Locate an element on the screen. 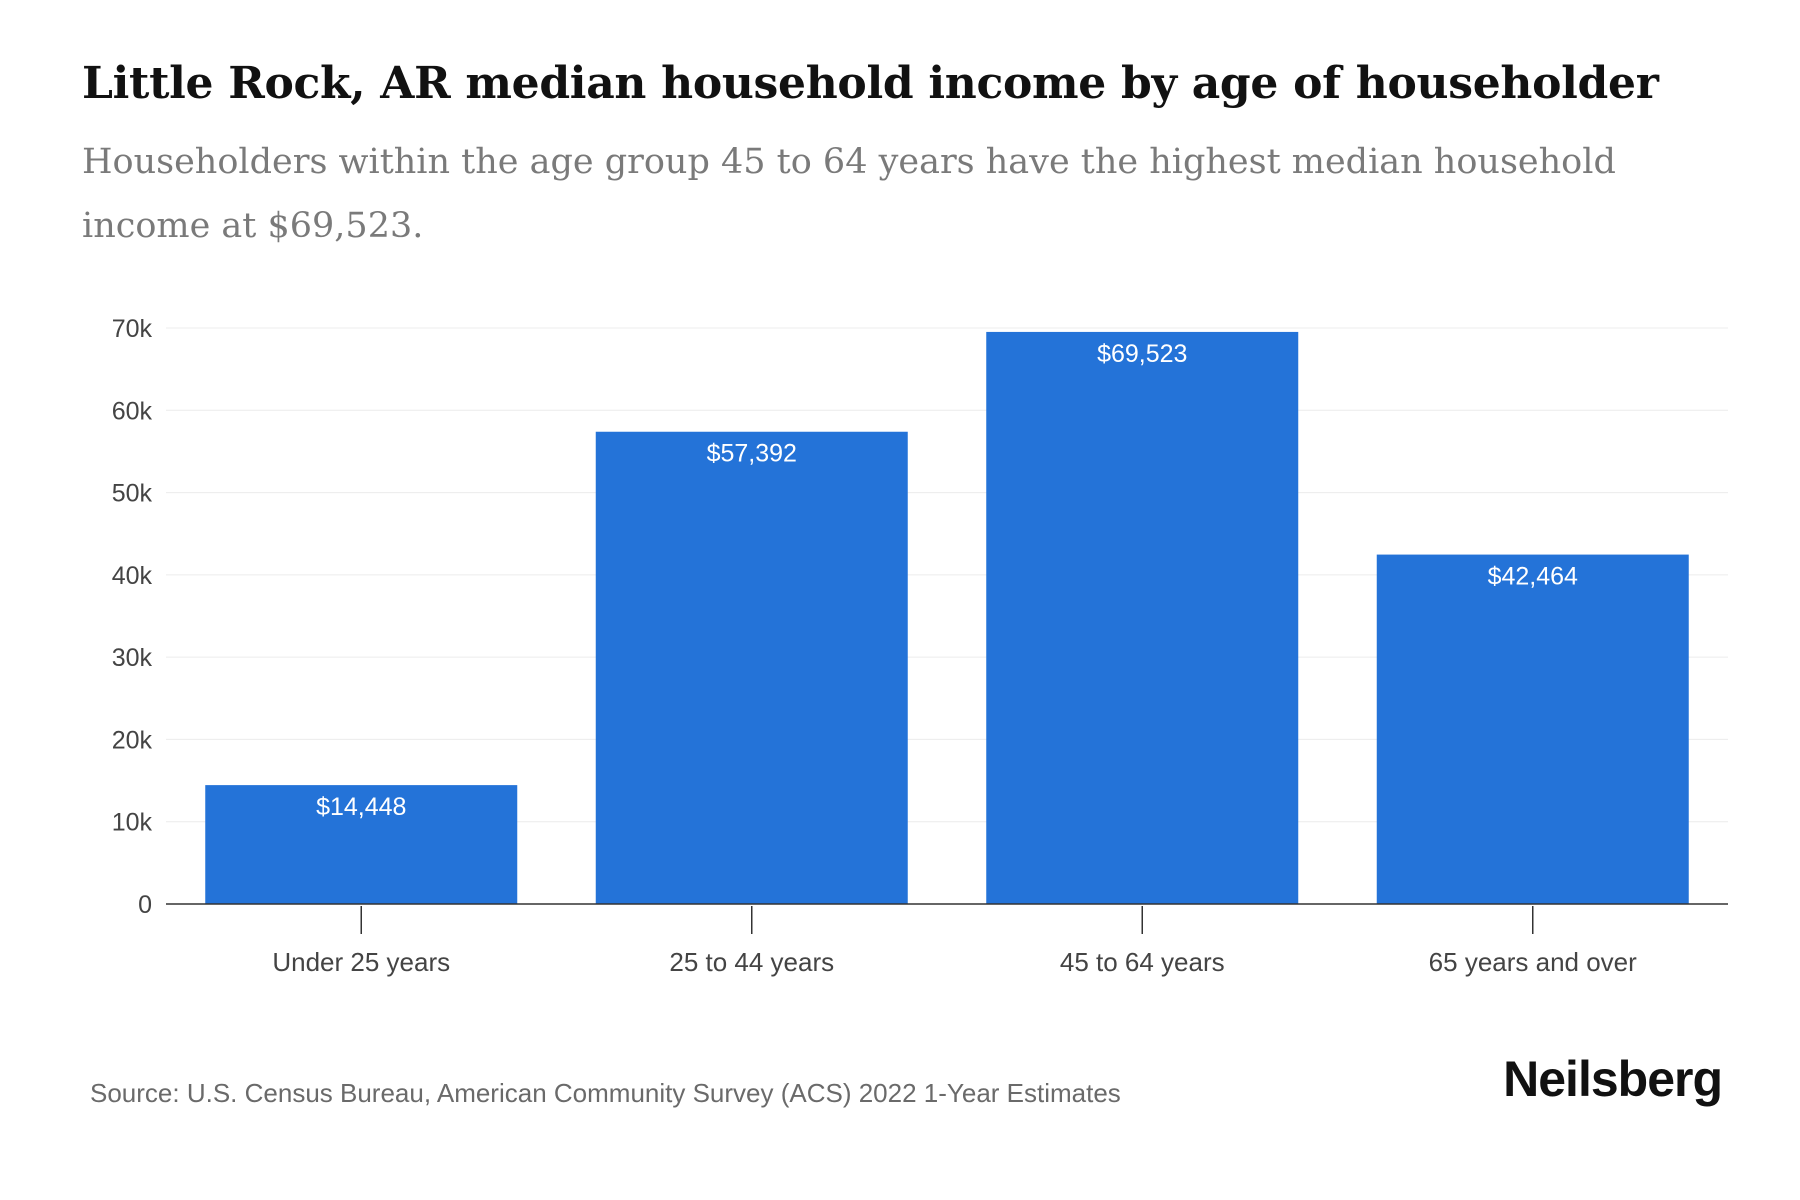 This screenshot has height=1200, width=1800. x-tick-label: Under 25 years is located at coordinates (361, 962).